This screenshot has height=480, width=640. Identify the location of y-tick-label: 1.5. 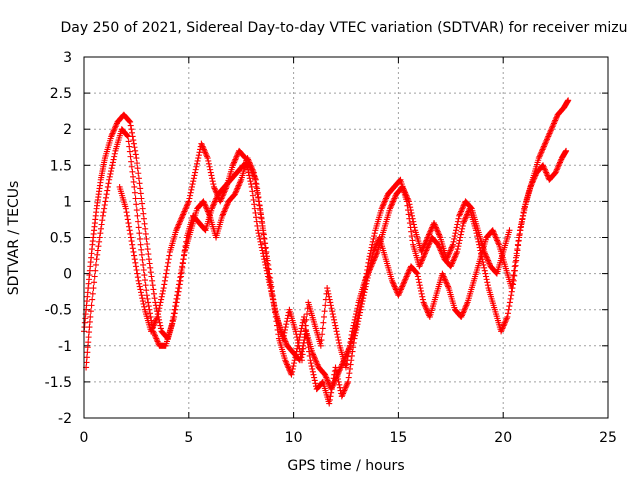
(61, 166).